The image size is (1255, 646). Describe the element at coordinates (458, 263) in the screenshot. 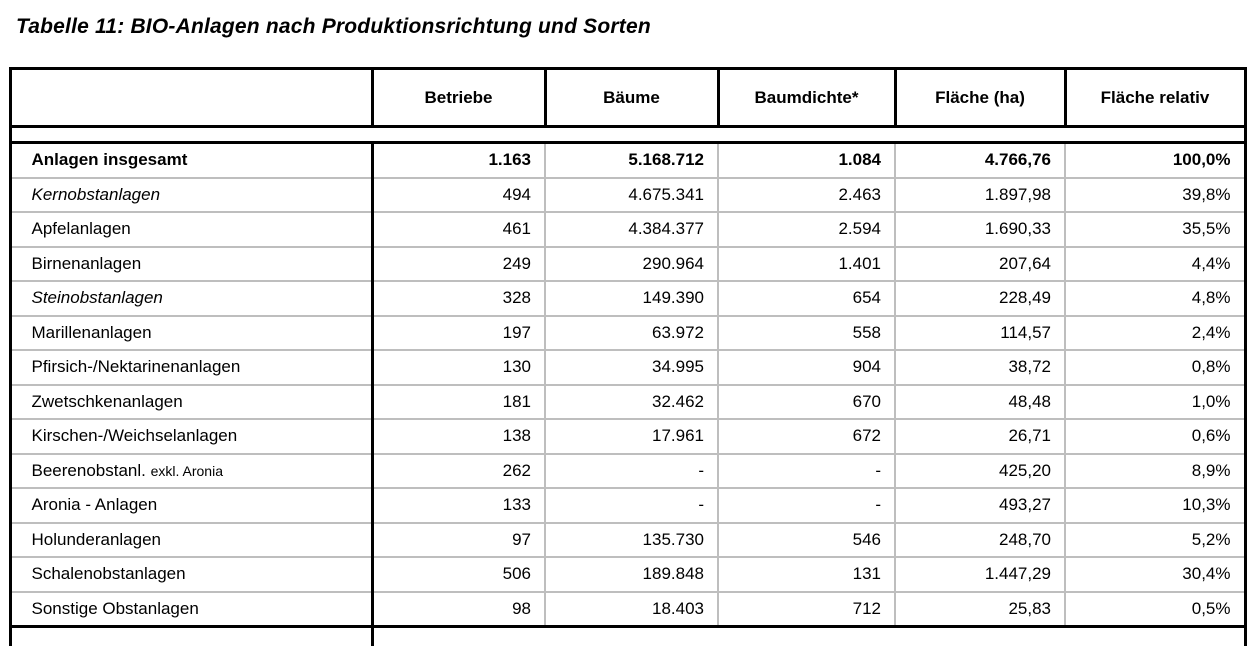

I see `cell-betriebe: 249` at that location.